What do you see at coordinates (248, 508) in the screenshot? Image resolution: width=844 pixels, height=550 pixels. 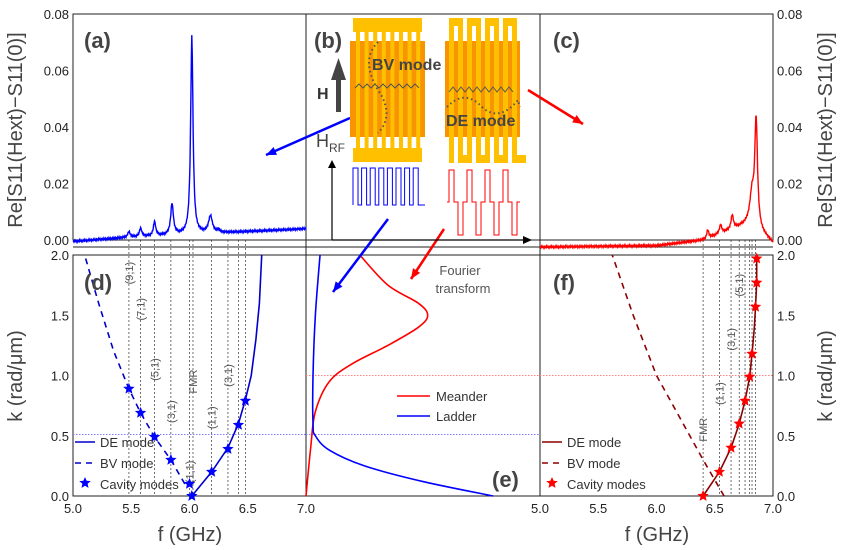 I see `x-tick-label-d: 6.5` at bounding box center [248, 508].